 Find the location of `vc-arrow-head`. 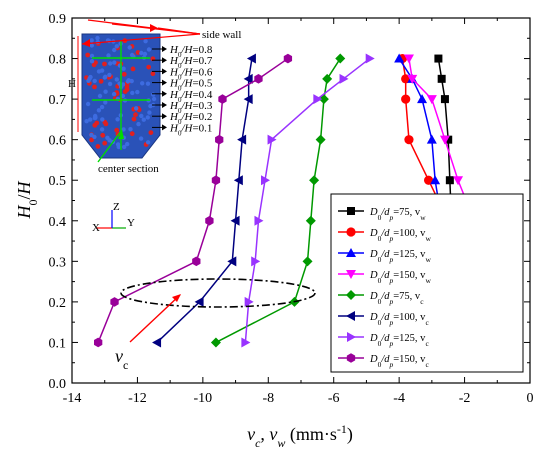

vc-arrow-head is located at coordinates (176, 298).